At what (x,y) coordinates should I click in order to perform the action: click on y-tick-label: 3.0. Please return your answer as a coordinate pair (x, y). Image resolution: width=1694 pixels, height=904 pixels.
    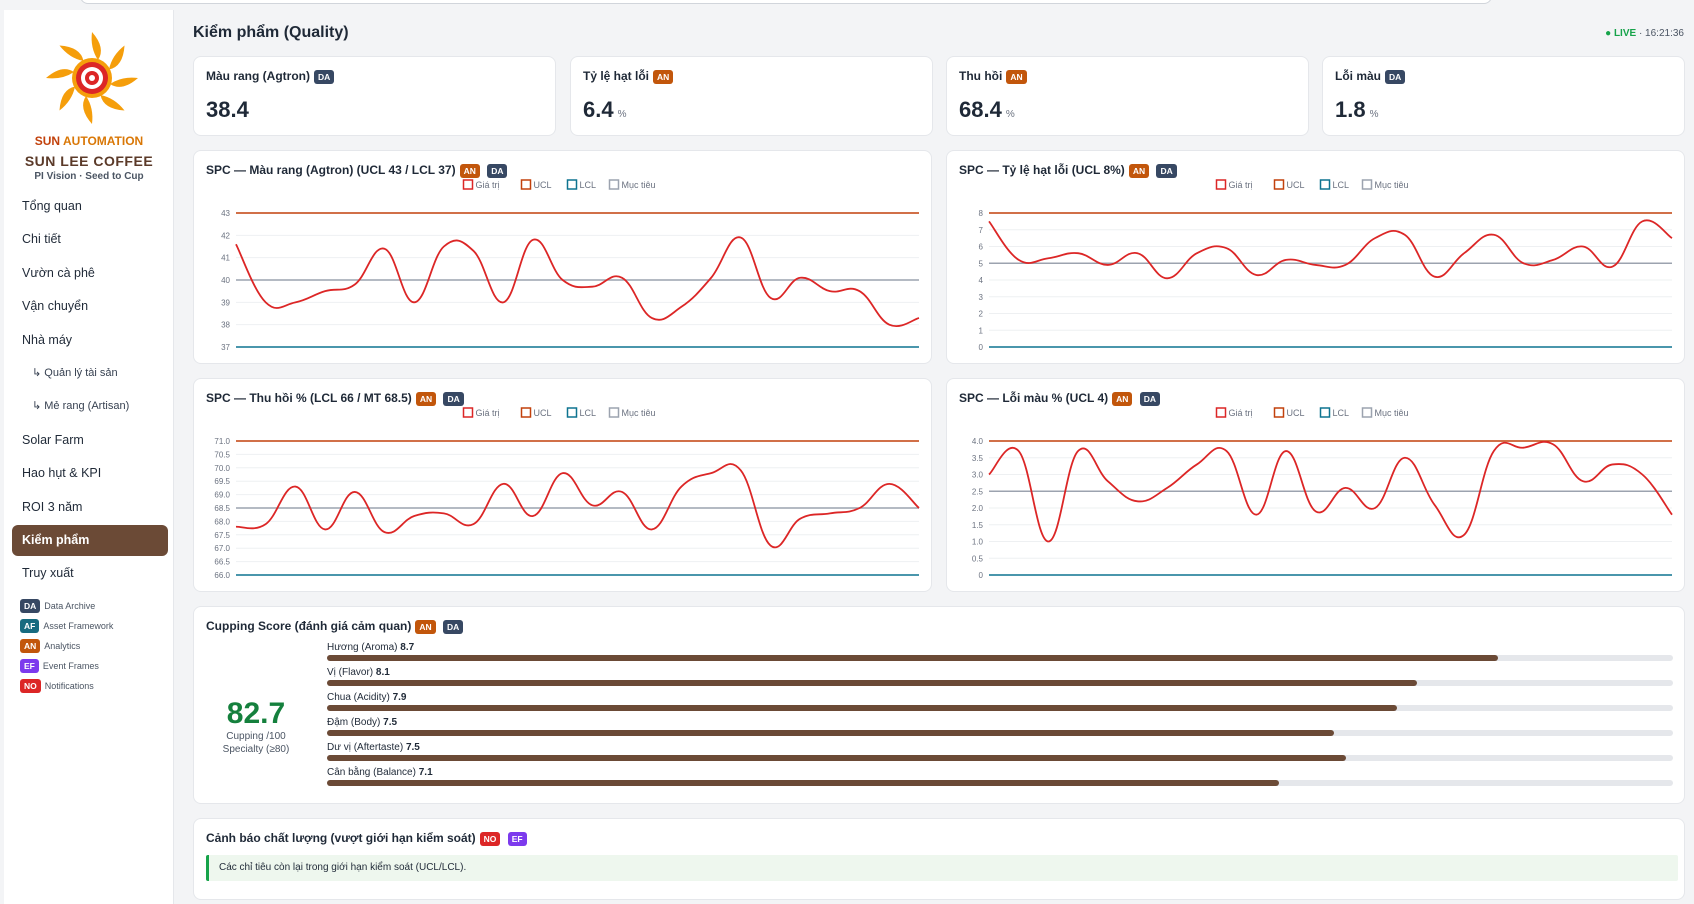
    Looking at the image, I should click on (978, 475).